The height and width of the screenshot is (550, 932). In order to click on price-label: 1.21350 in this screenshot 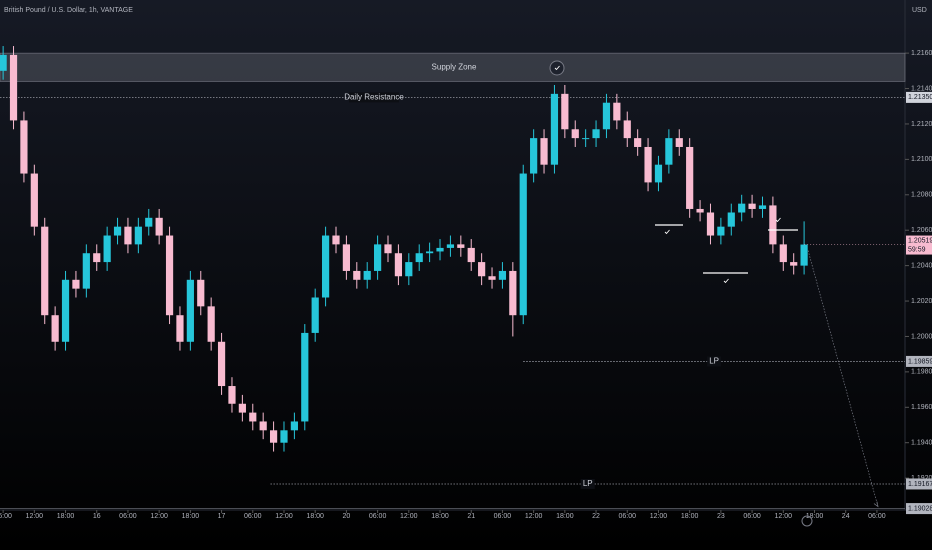, I will do `click(920, 97)`.